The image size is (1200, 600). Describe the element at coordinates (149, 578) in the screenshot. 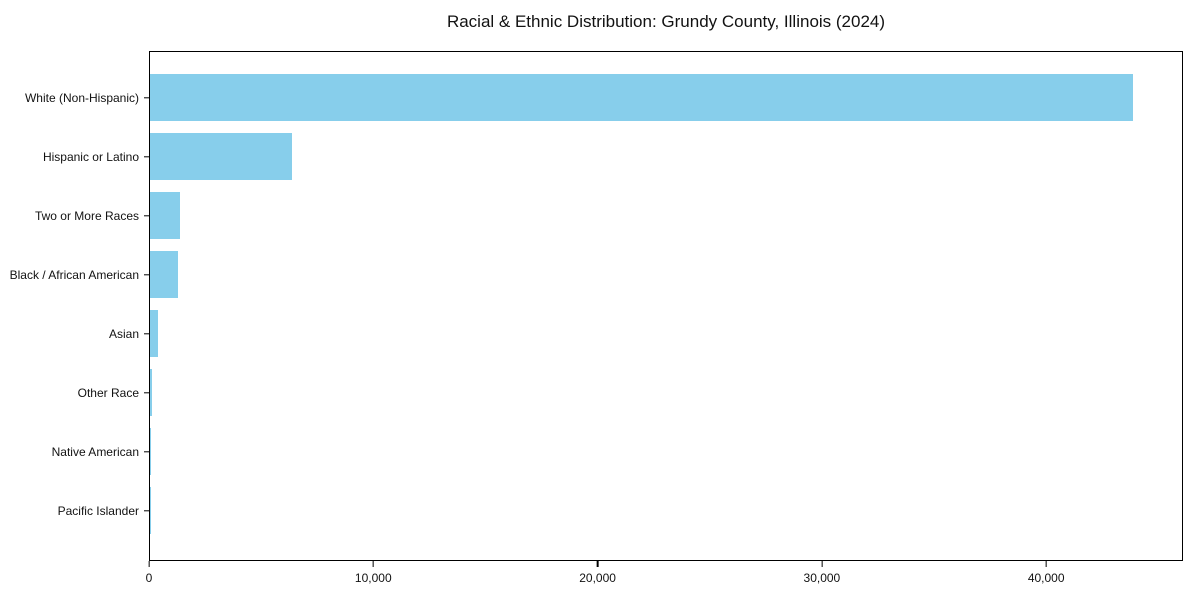

I see `x-tick-label: 0` at that location.